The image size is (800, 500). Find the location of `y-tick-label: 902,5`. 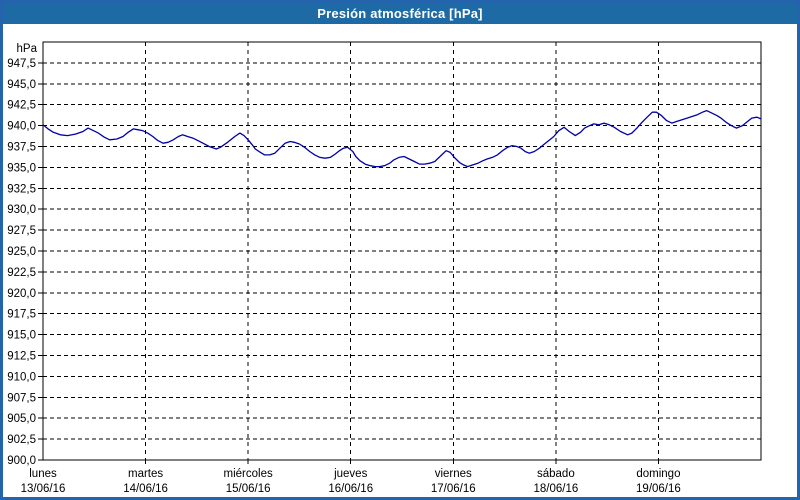

y-tick-label: 902,5 is located at coordinates (21, 440).